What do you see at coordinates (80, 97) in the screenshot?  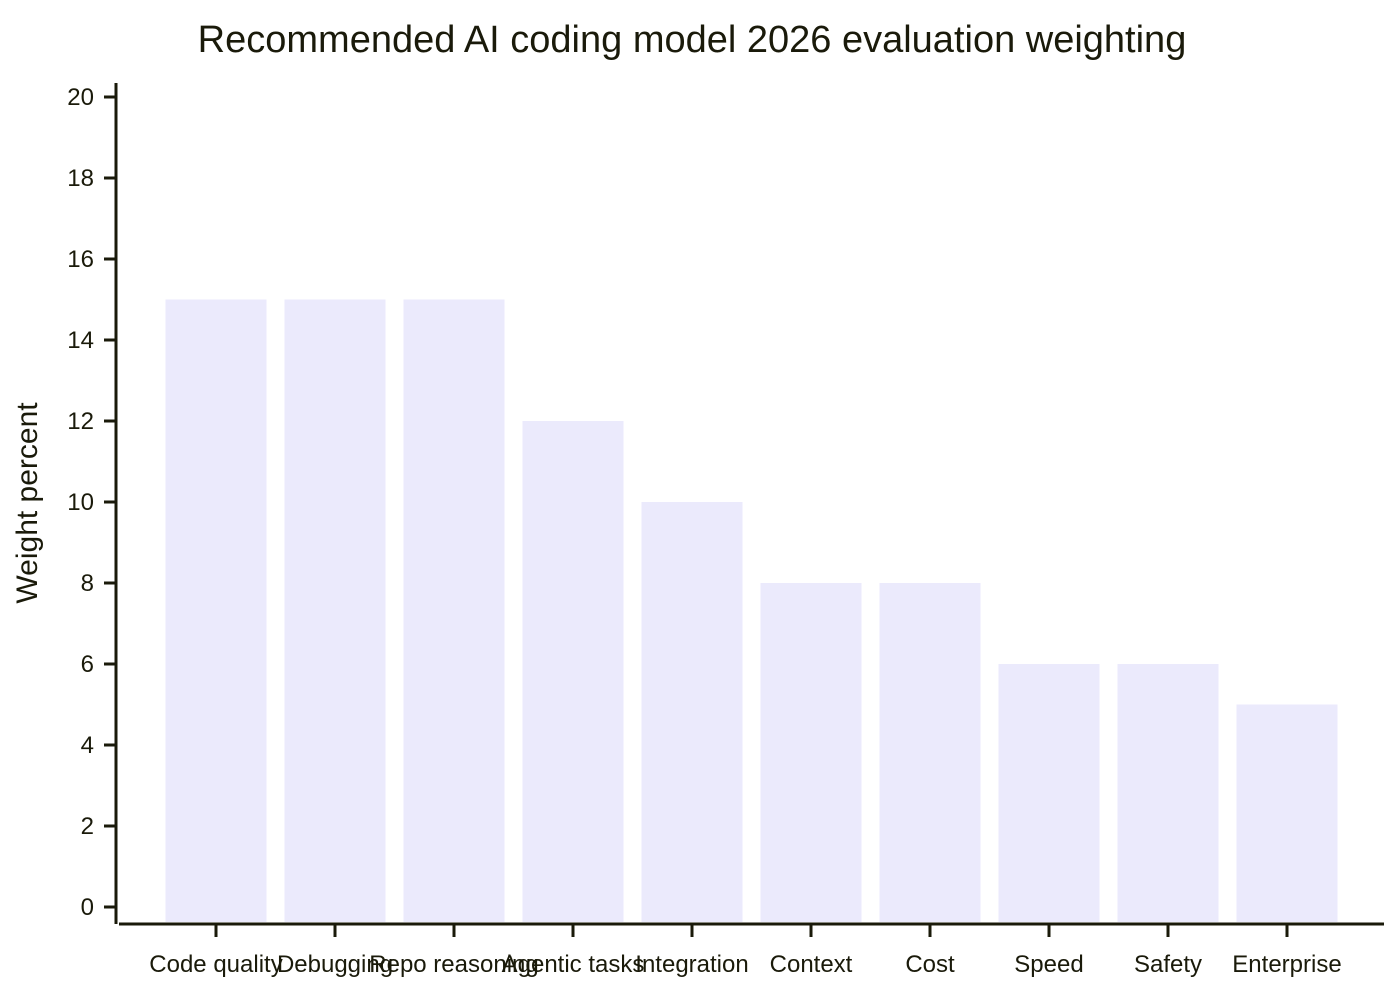 I see `y-tick-label: 20` at bounding box center [80, 97].